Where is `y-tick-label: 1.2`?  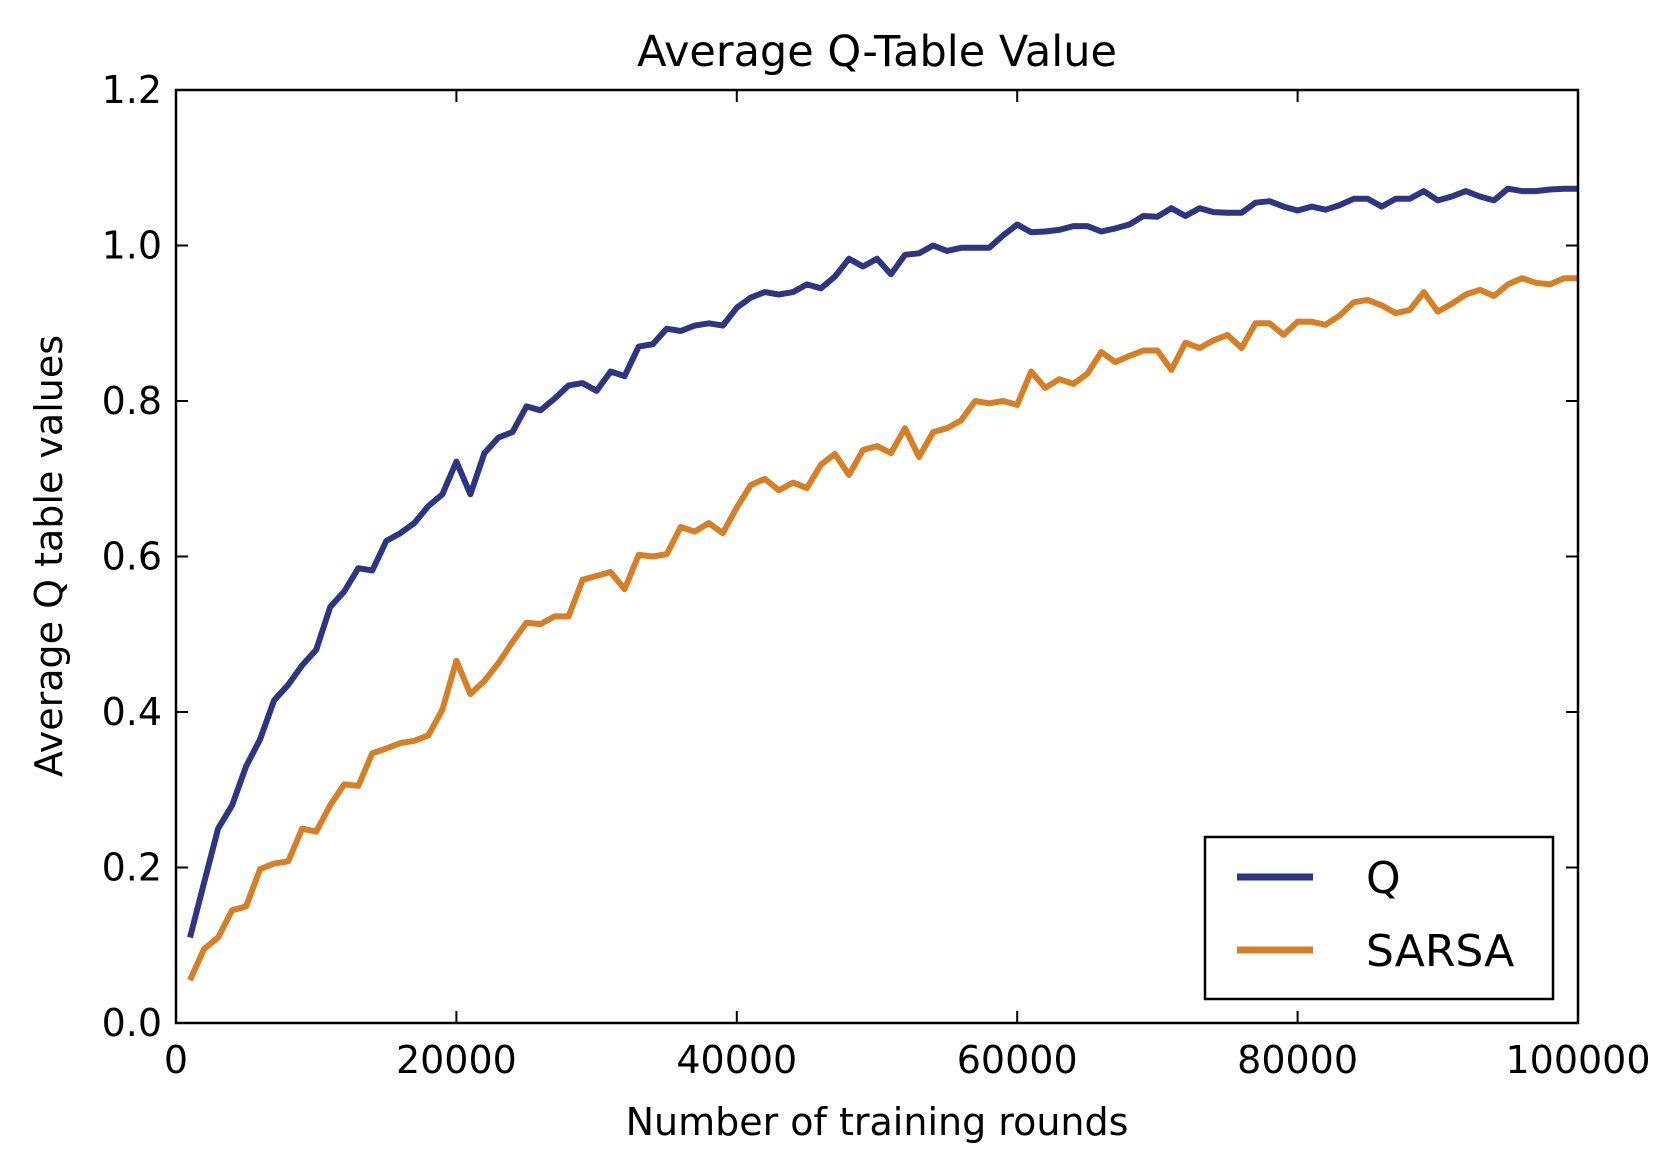 y-tick-label: 1.2 is located at coordinates (132, 90).